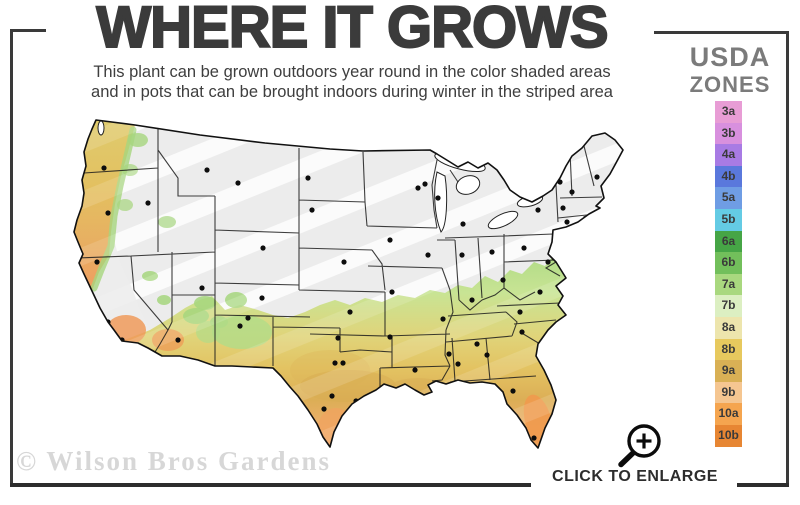  What do you see at coordinates (728, 133) in the screenshot?
I see `zone-swatch-3b: 3b` at bounding box center [728, 133].